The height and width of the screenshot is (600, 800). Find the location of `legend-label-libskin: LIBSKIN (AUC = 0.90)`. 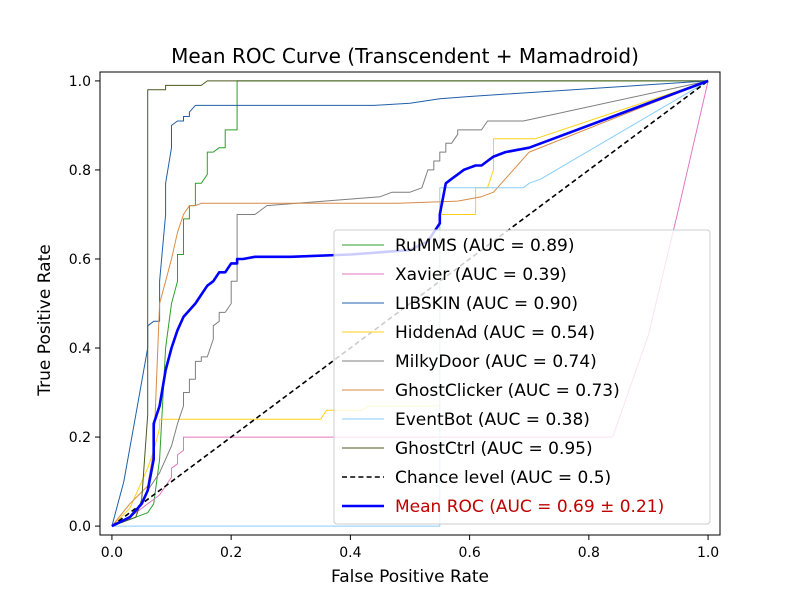

legend-label-libskin: LIBSKIN (AUC = 0.90) is located at coordinates (486, 304).